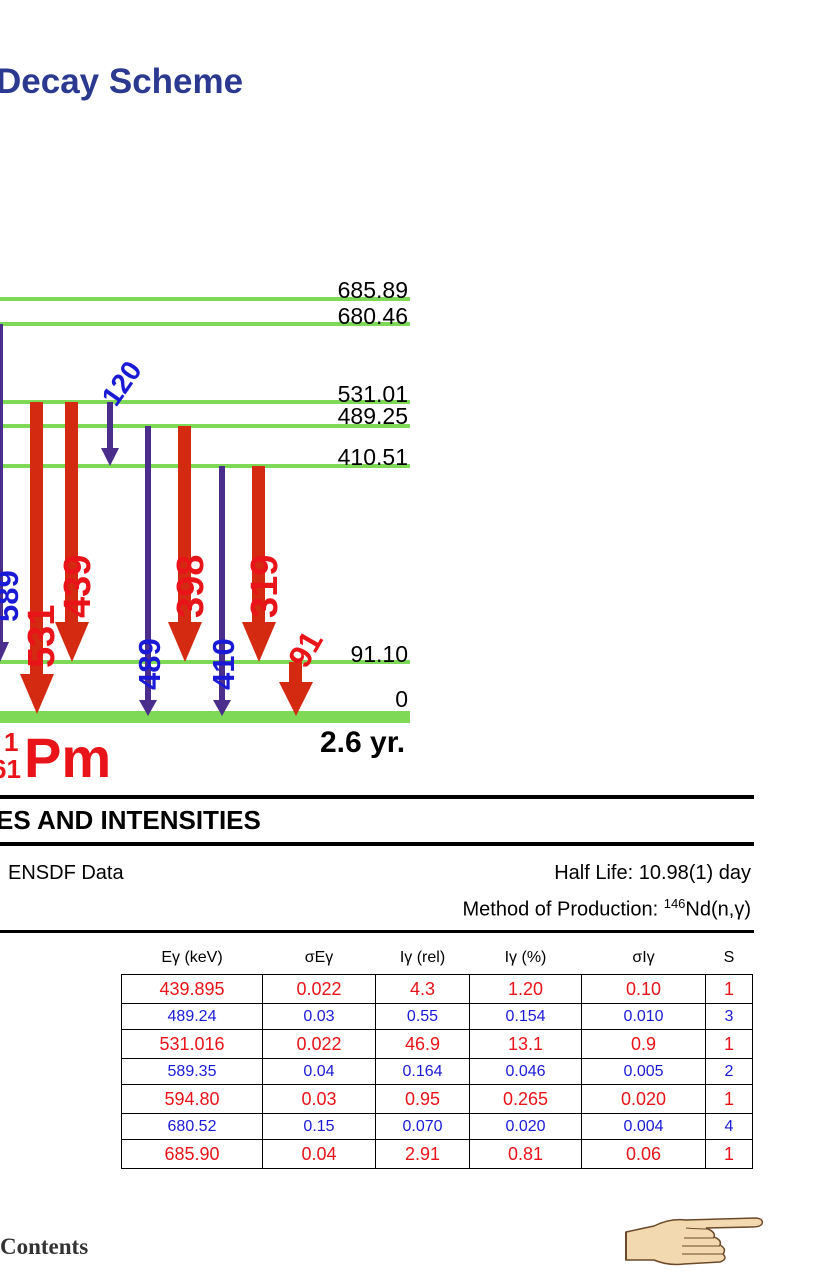 This screenshot has width=825, height=1275. I want to click on table-cell: 13.1, so click(525, 1044).